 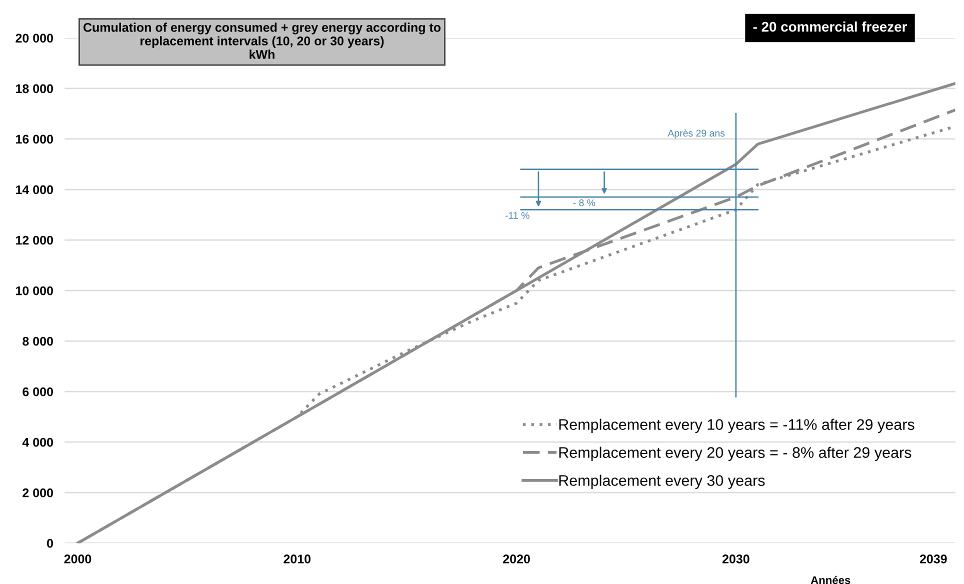 What do you see at coordinates (933, 559) in the screenshot?
I see `x-tick-label: 2039` at bounding box center [933, 559].